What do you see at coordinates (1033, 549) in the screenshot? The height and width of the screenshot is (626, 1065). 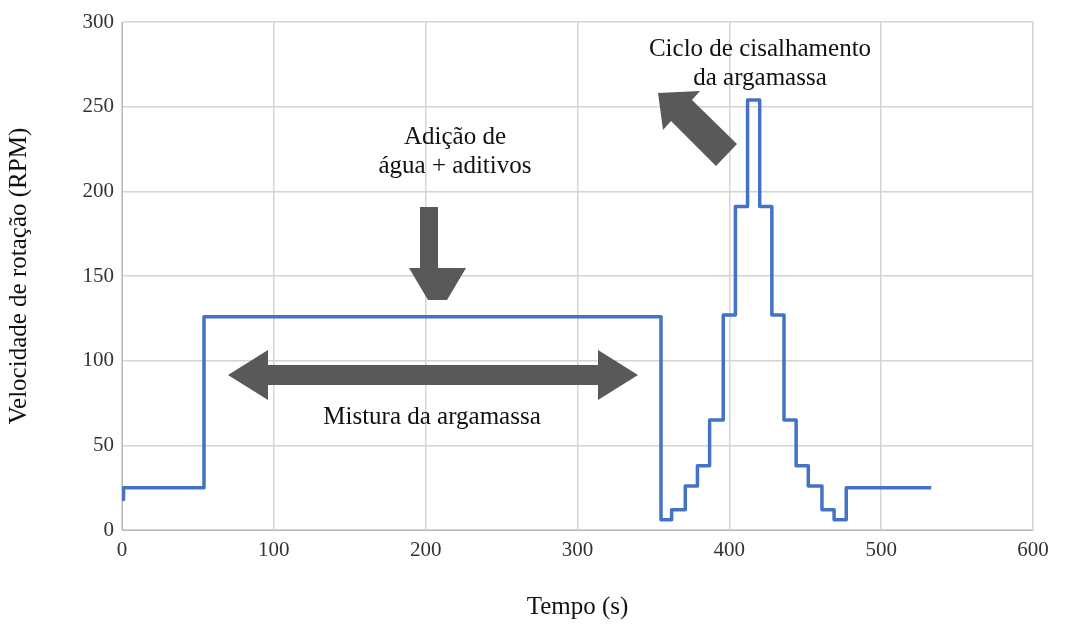 I see `x-tick-label: 600` at bounding box center [1033, 549].